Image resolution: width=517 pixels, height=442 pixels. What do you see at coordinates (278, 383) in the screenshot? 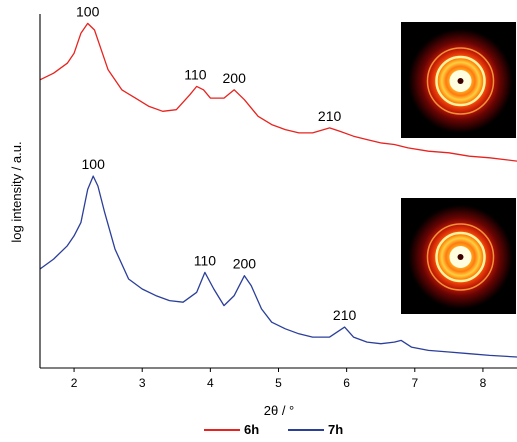
I see `x-tick-label-5: 5` at bounding box center [278, 383].